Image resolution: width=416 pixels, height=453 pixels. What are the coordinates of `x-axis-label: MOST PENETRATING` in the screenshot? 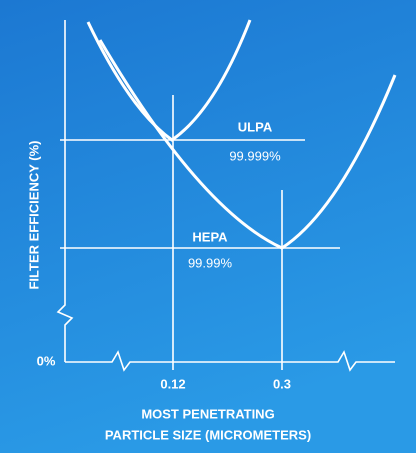 It's located at (207, 413).